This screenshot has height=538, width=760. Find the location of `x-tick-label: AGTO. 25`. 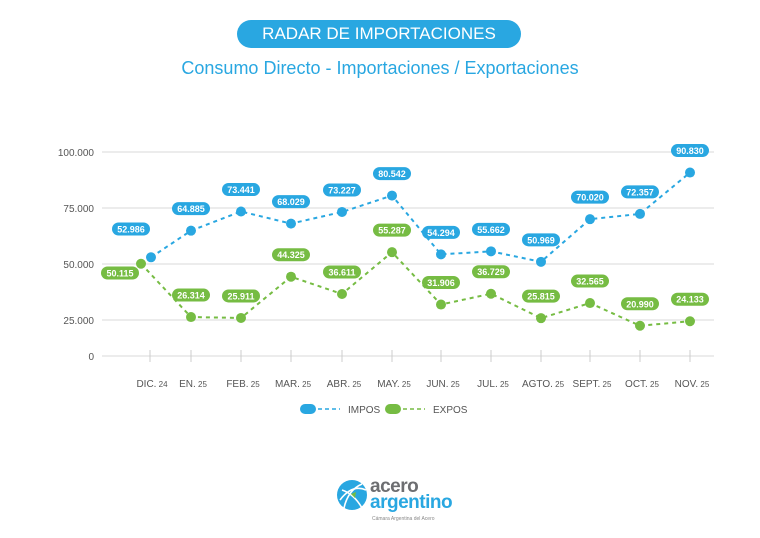

x-tick-label: AGTO. 25 is located at coordinates (543, 384).